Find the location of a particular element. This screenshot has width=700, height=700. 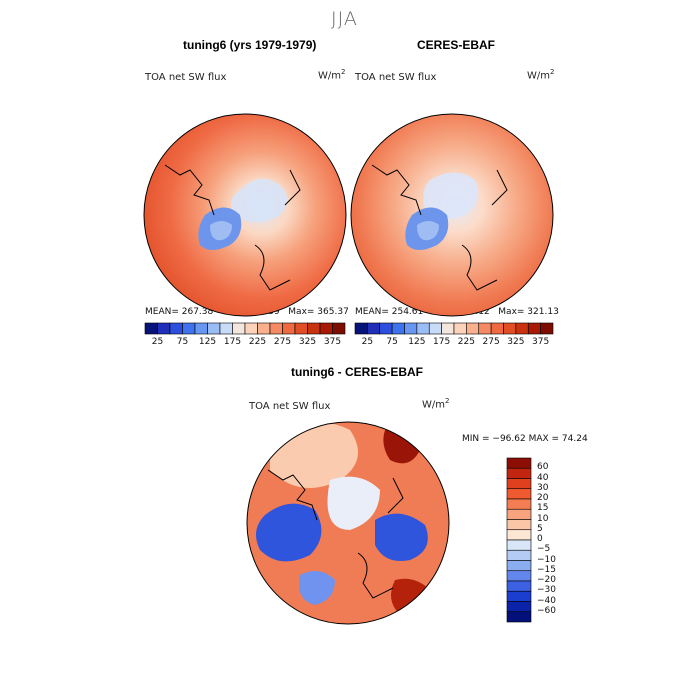

panel3-title: tuning6 - CERES-EBAF is located at coordinates (357, 372).